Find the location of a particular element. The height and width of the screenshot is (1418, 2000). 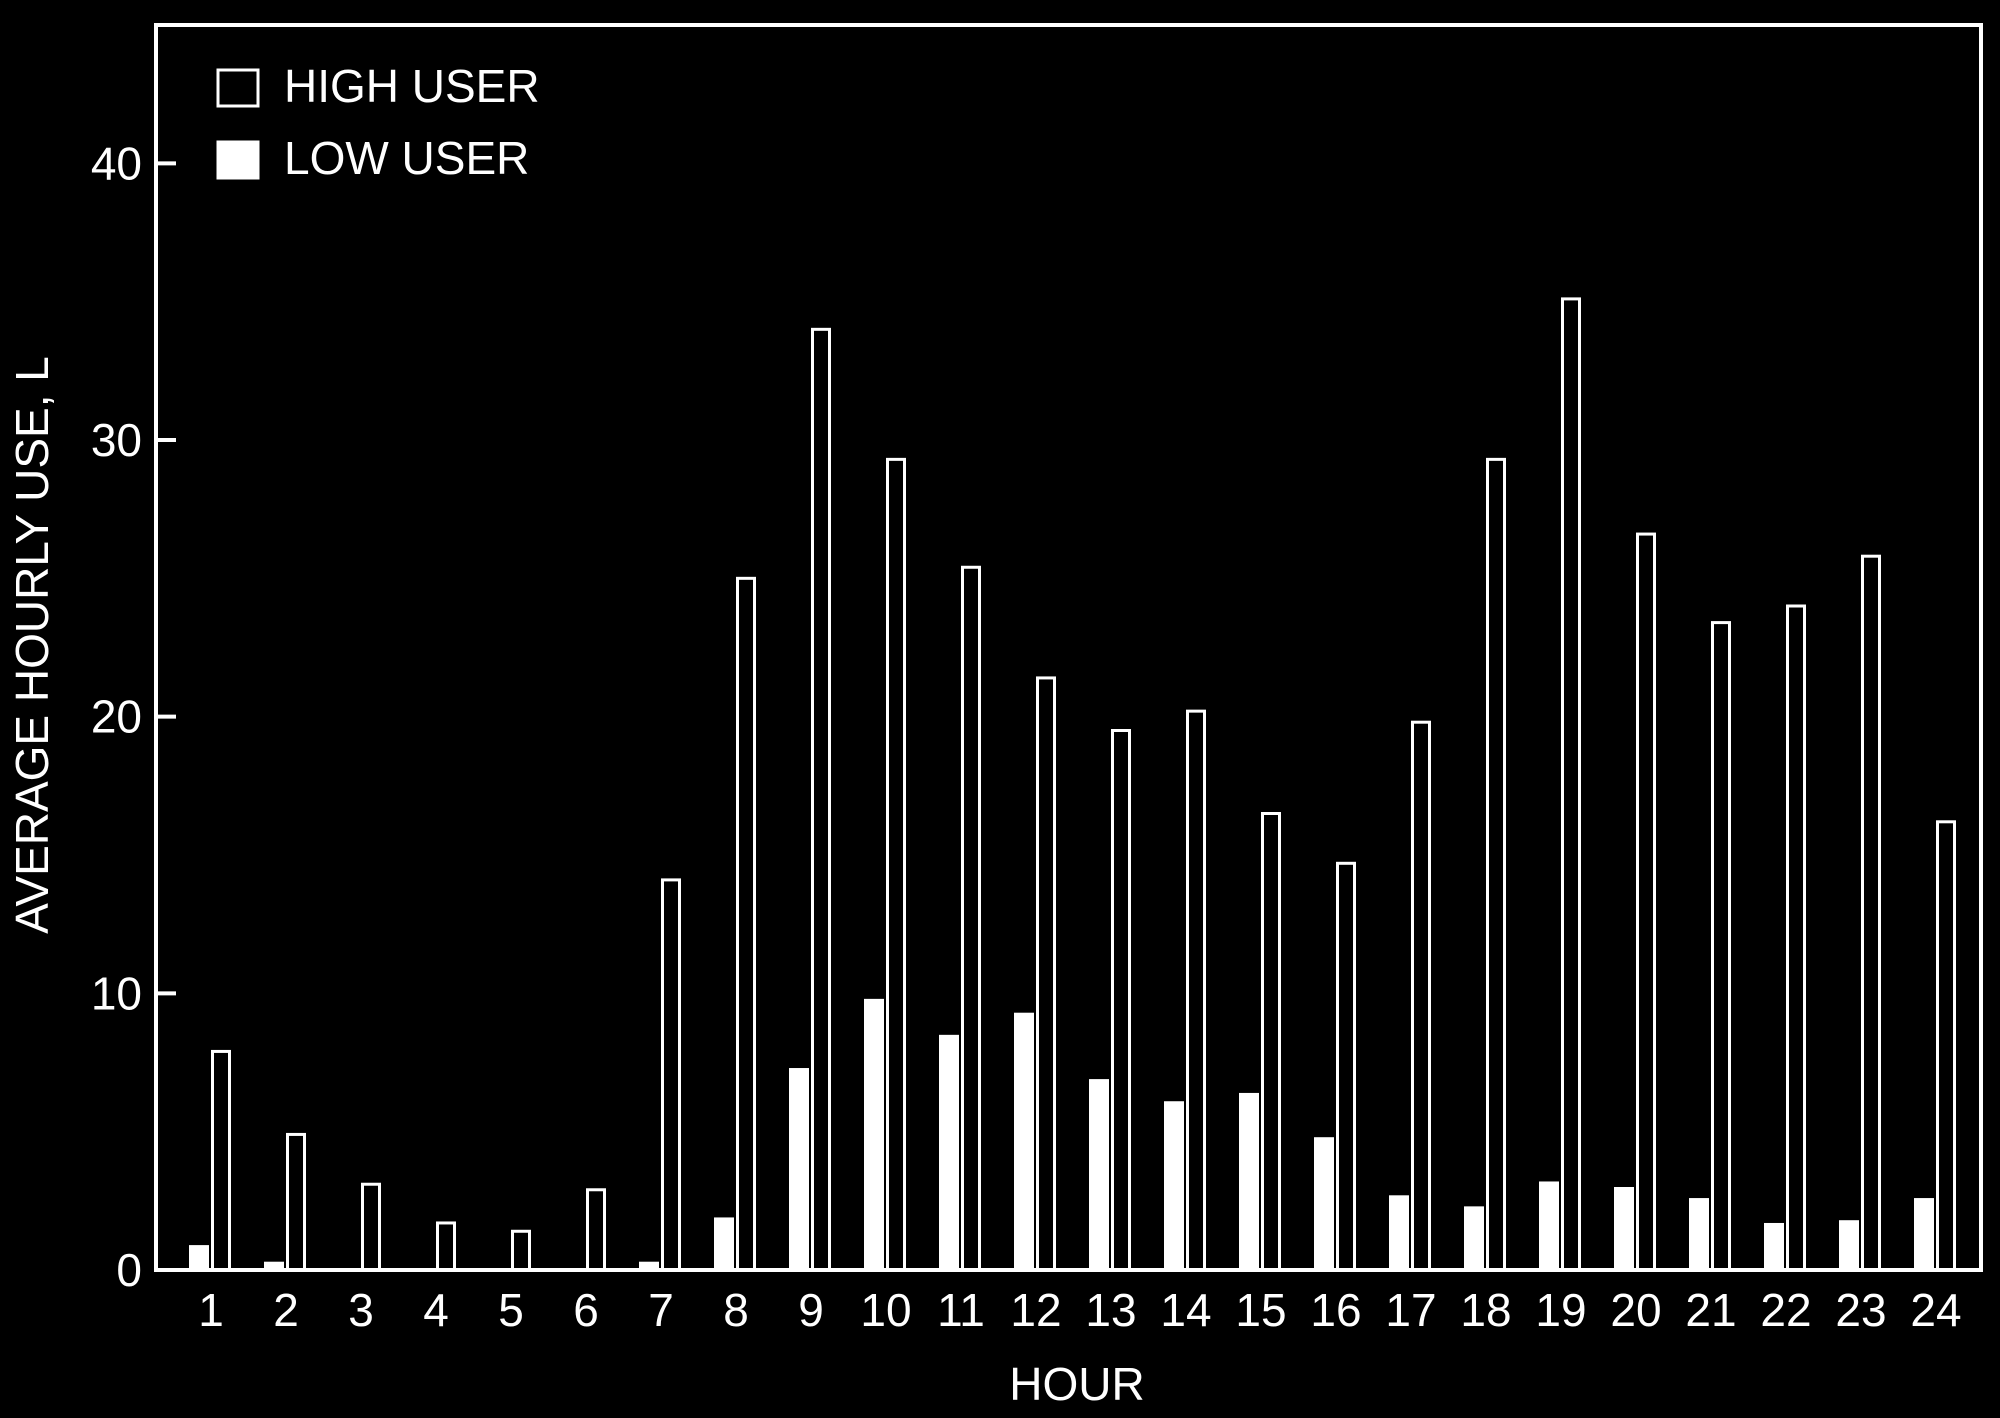

x-tick-label: 8 is located at coordinates (736, 1310).